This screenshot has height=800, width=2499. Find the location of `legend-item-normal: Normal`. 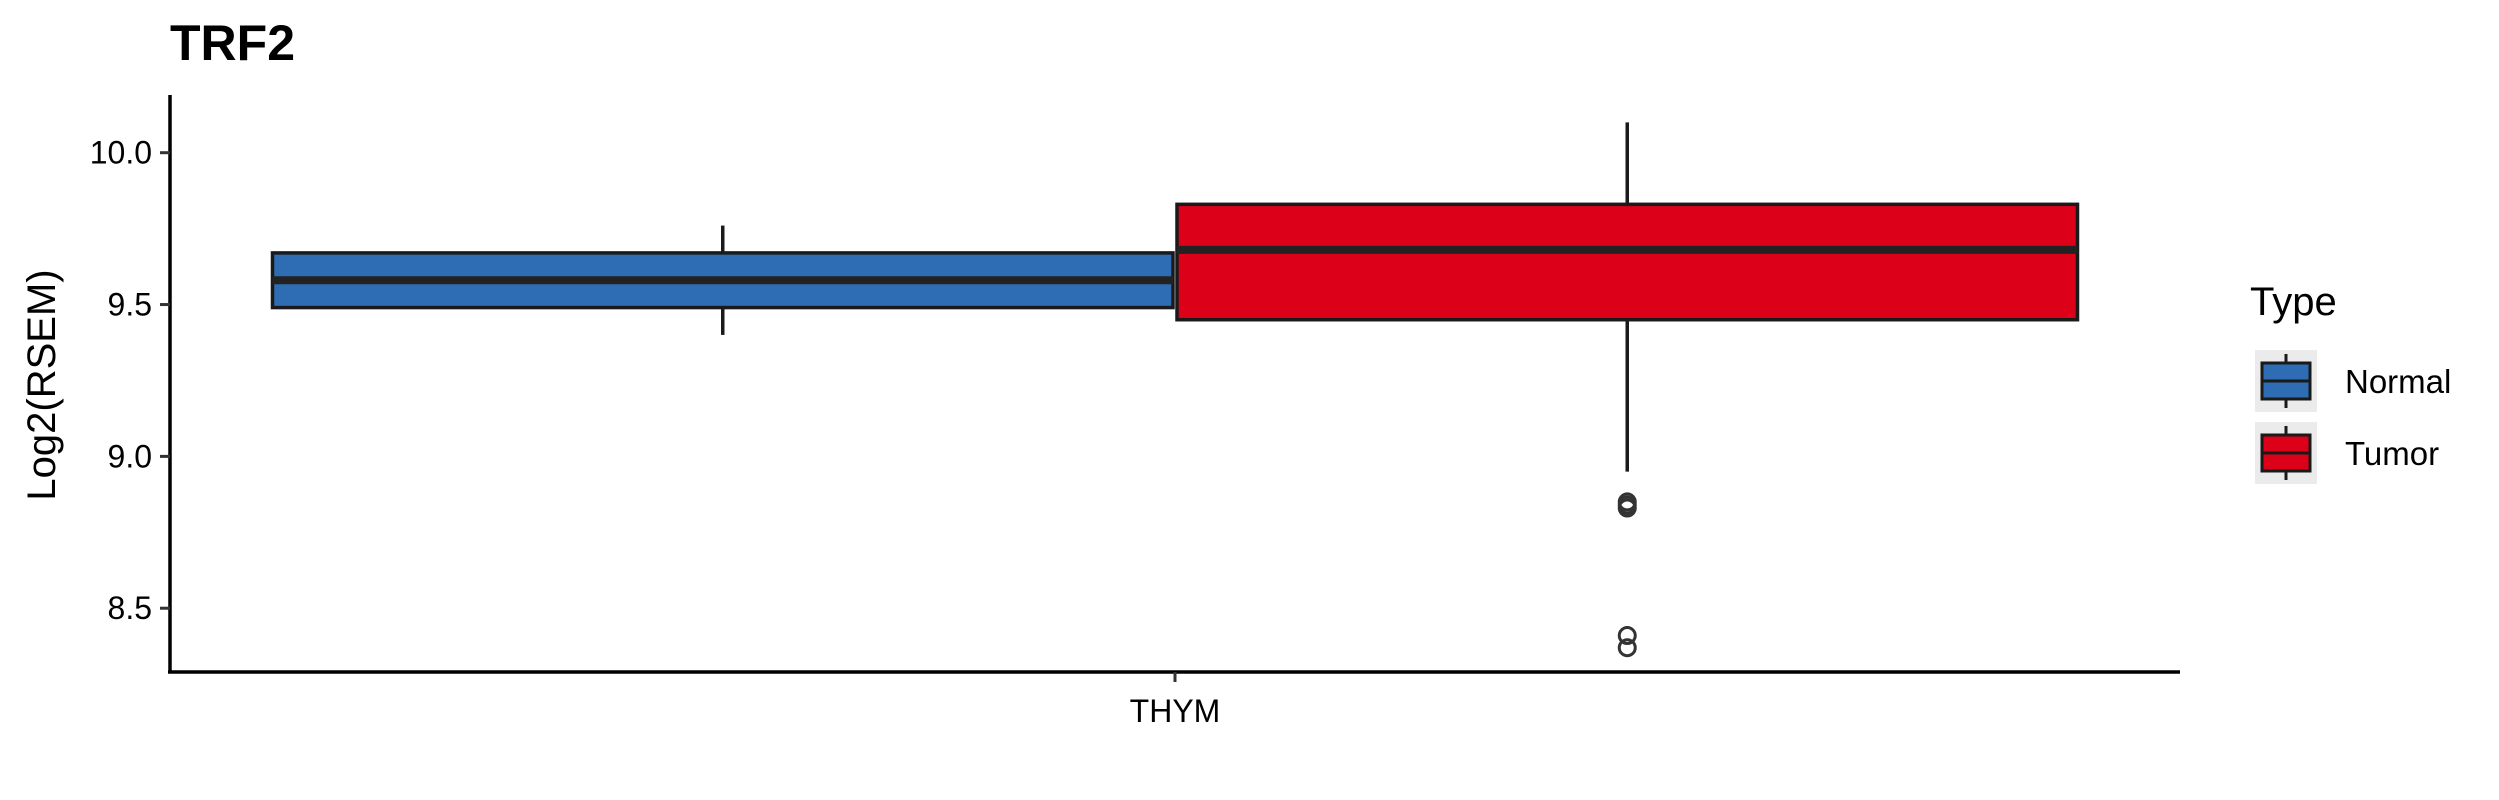

legend-item-normal: Normal is located at coordinates (2353, 381).